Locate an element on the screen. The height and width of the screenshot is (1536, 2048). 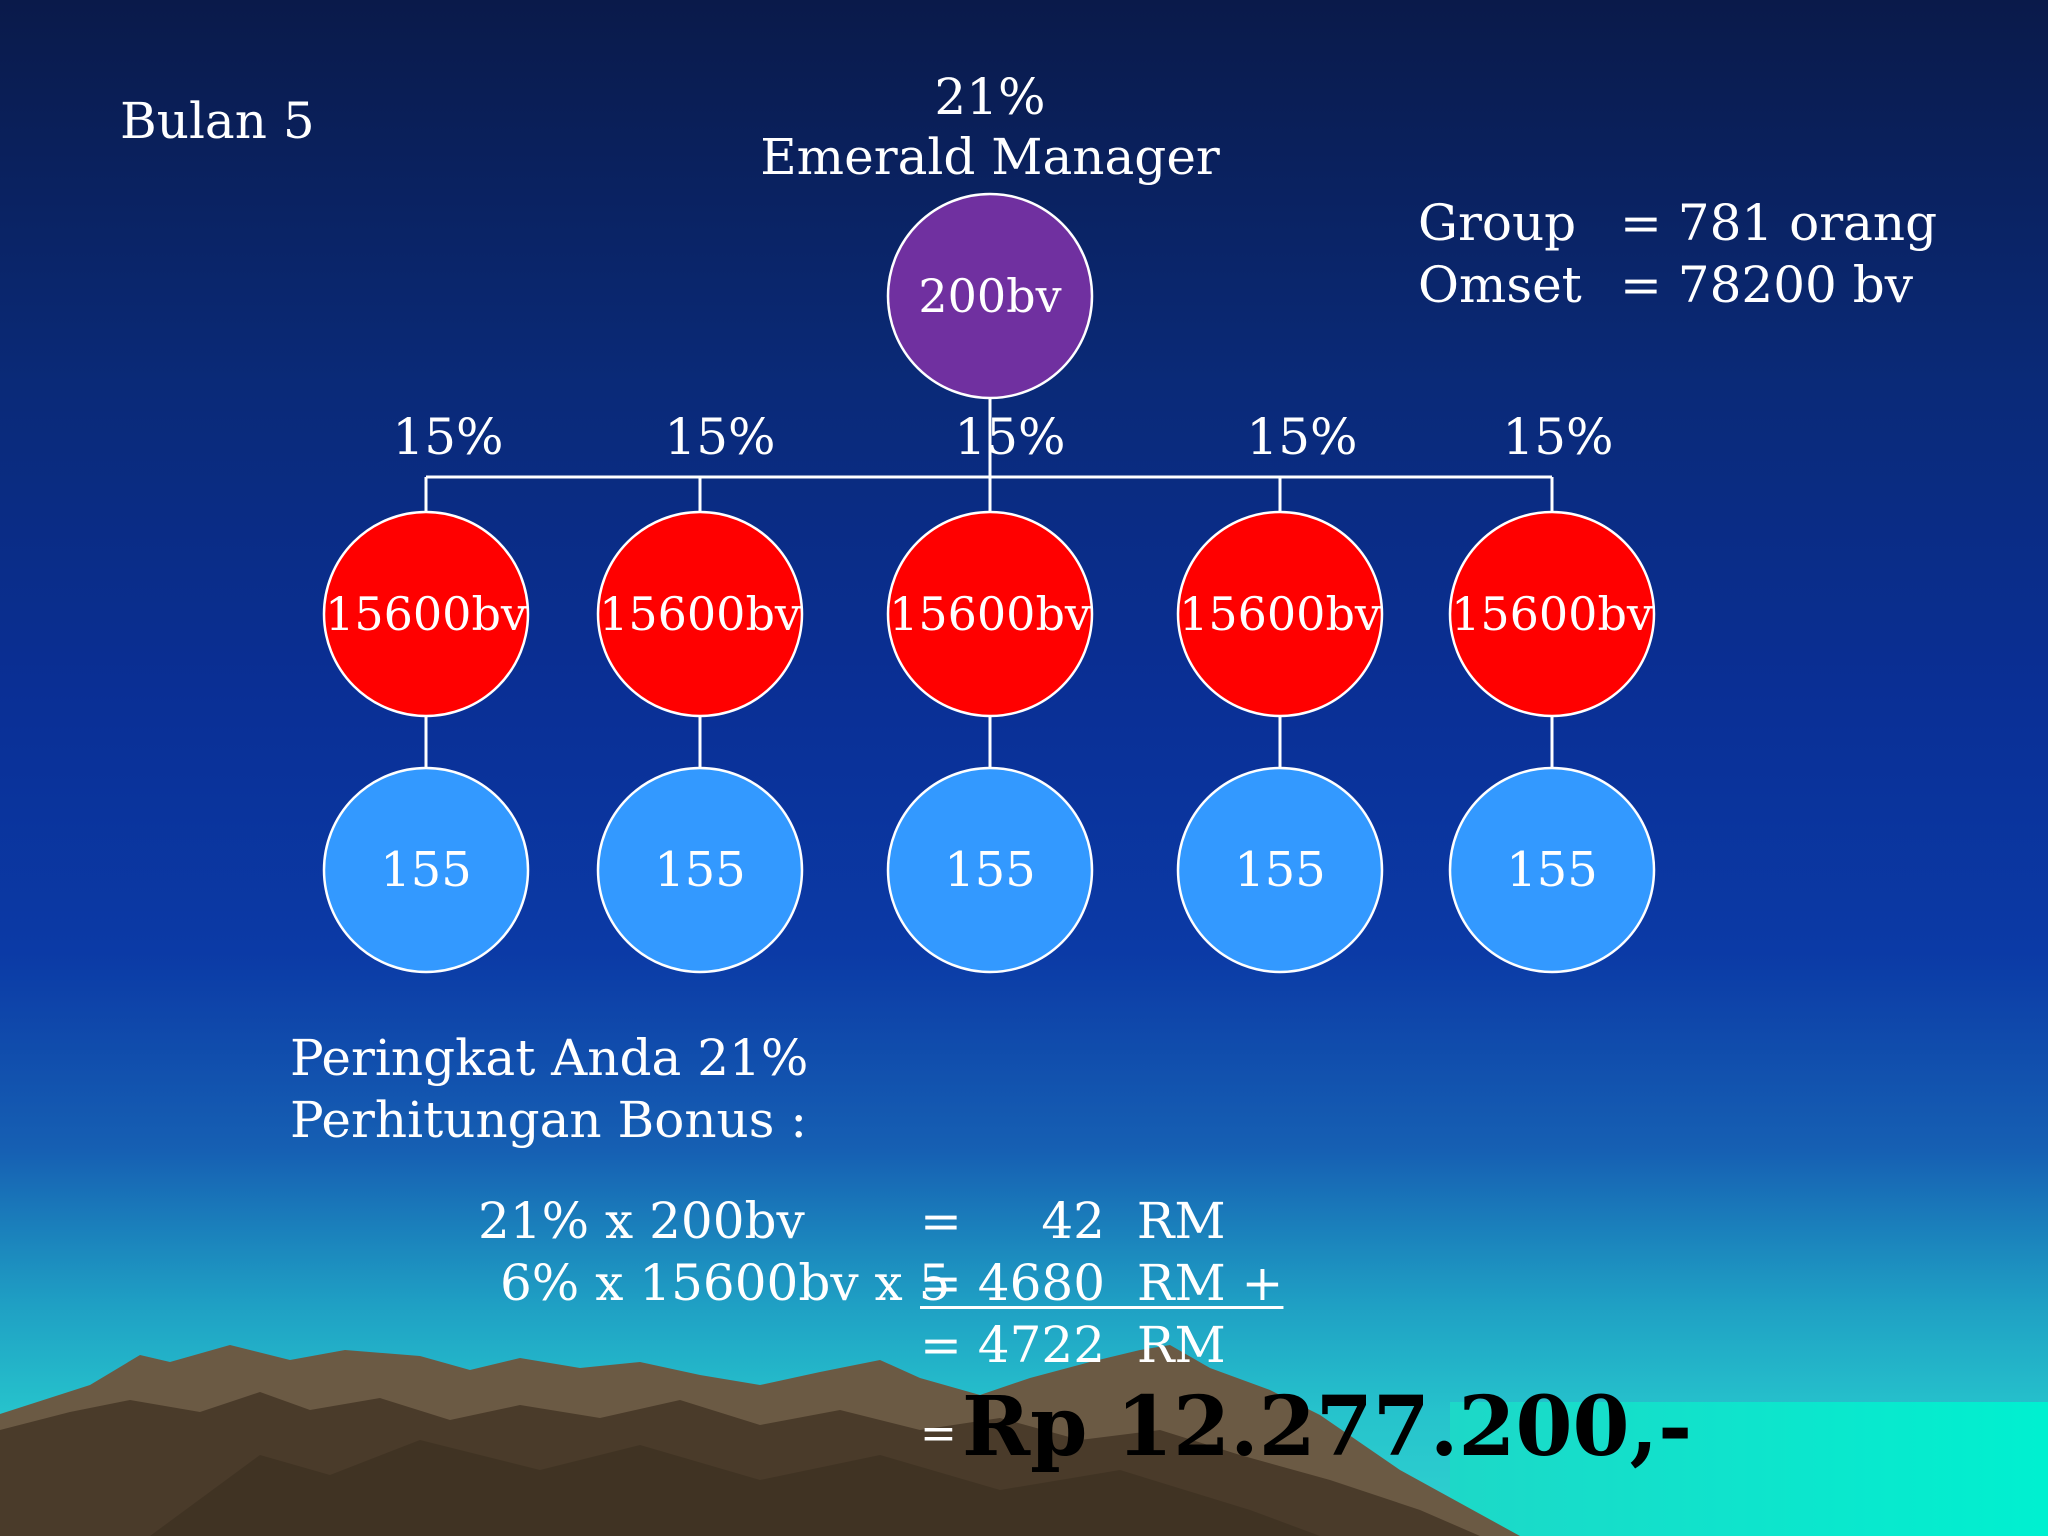
calc-row2-left: 6% x 15600bv x 5 is located at coordinates (725, 1283).